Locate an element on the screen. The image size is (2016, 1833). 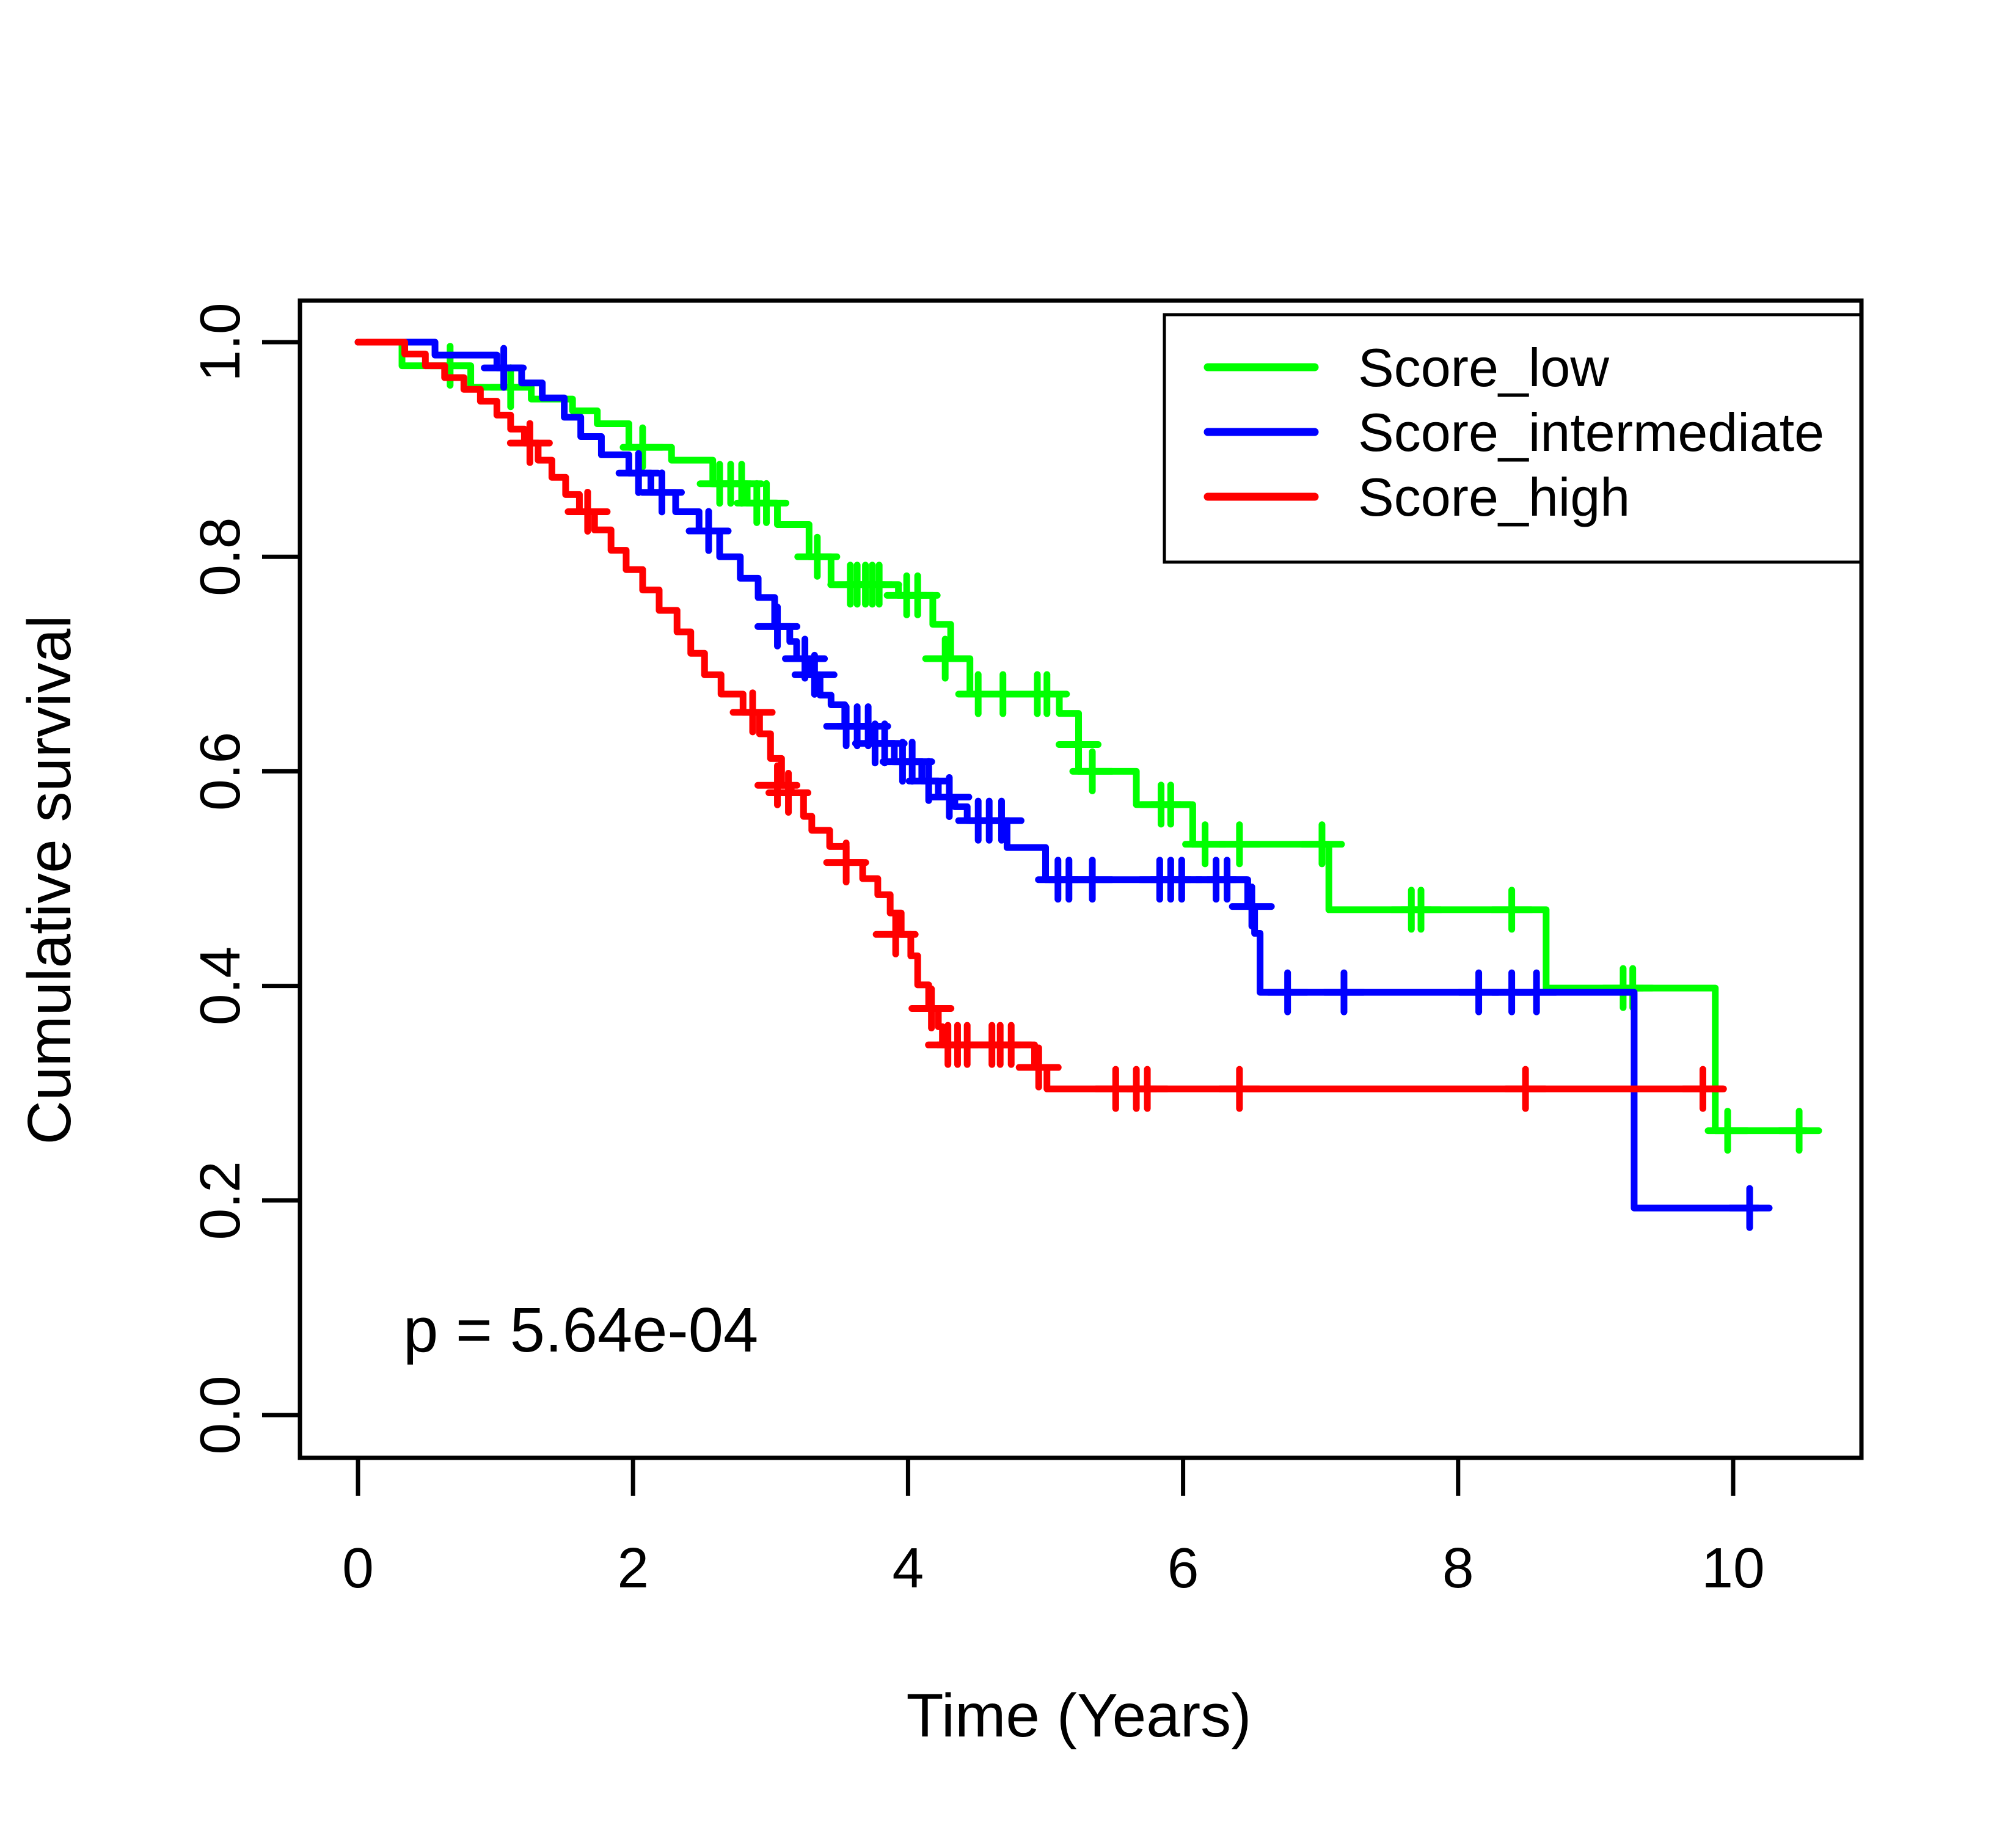
legend-label-score-high: Score_high is located at coordinates (1494, 497).